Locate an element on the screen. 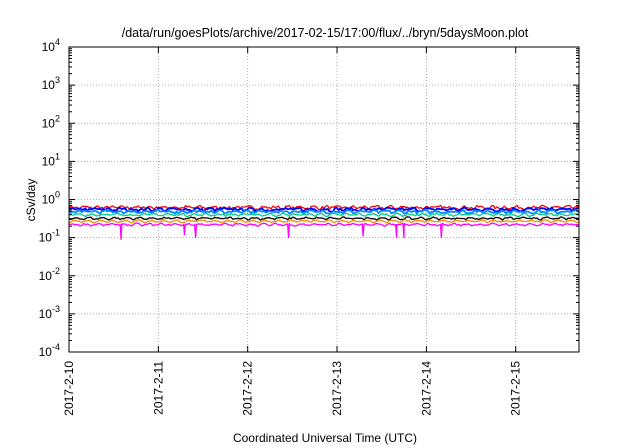 The image size is (640, 448). y-tick-exponent: 4 is located at coordinates (57, 42).